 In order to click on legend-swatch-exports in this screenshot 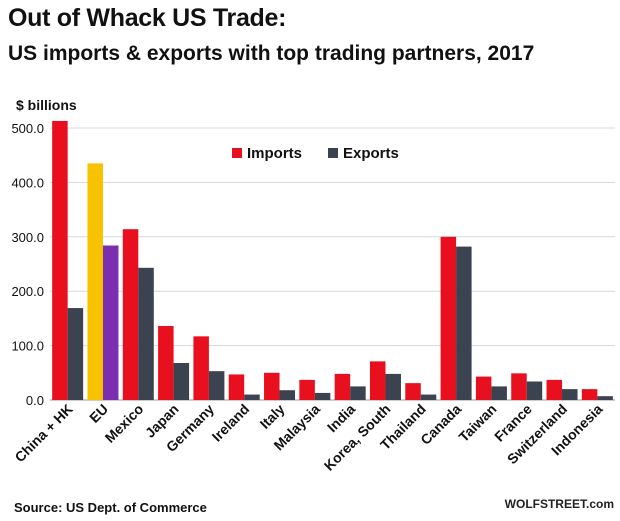, I will do `click(333, 153)`.